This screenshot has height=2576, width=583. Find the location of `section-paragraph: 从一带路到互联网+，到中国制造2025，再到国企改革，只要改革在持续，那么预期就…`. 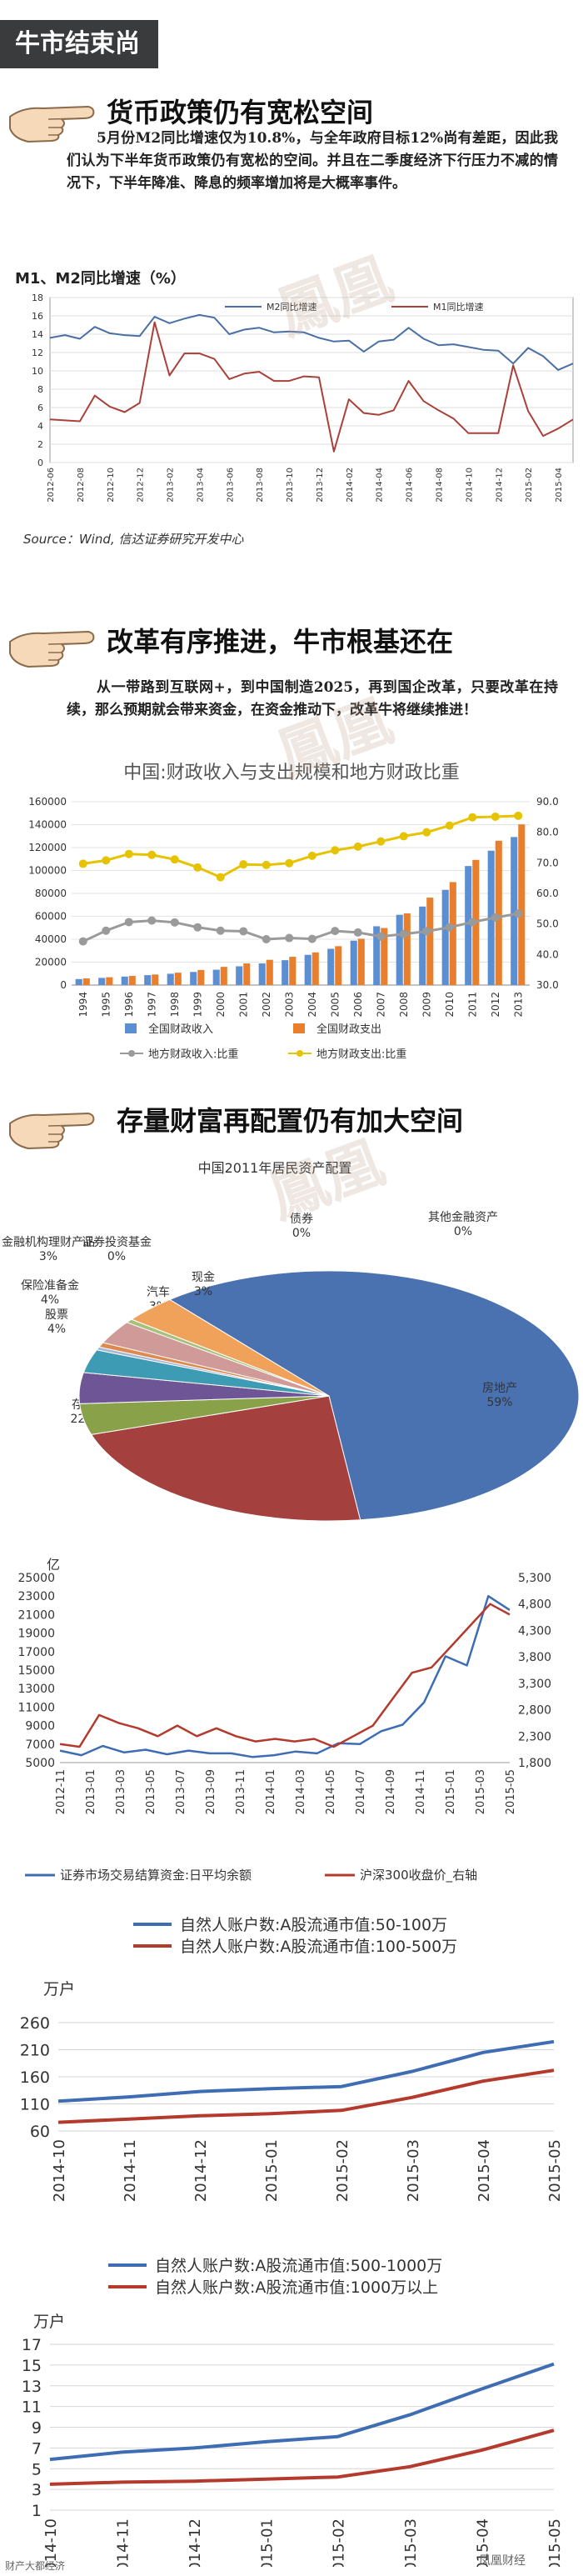

section-paragraph: 从一带路到互联网+，到中国制造2025，再到国企改革，只要改革在持续，那么预期就… is located at coordinates (312, 698).